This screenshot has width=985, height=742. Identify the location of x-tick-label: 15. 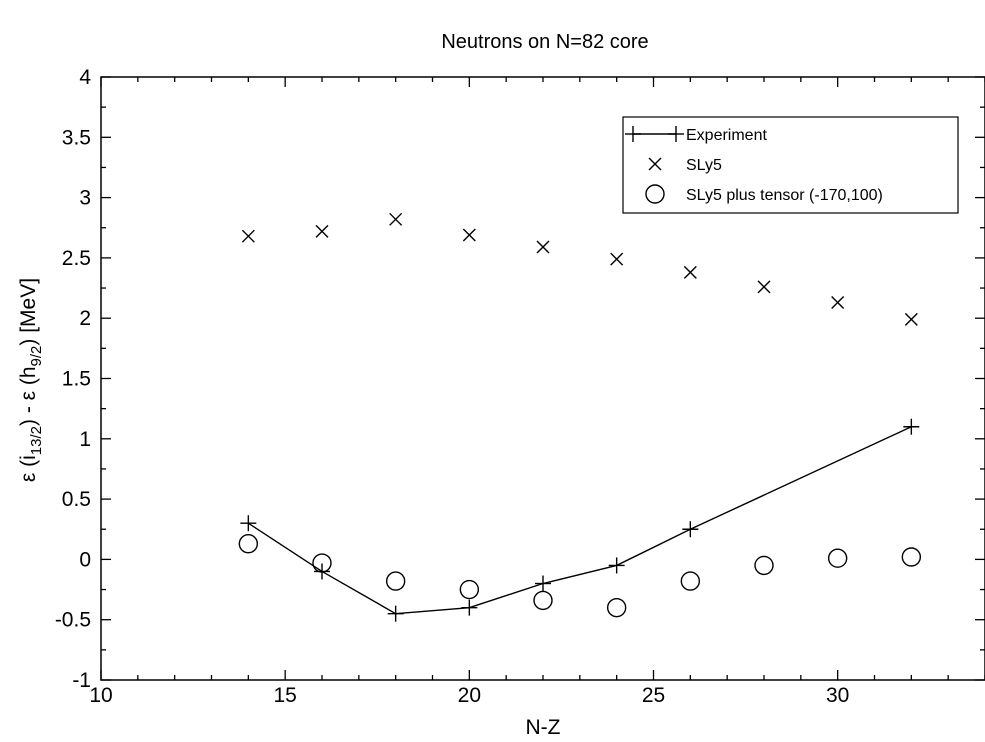
(284, 695).